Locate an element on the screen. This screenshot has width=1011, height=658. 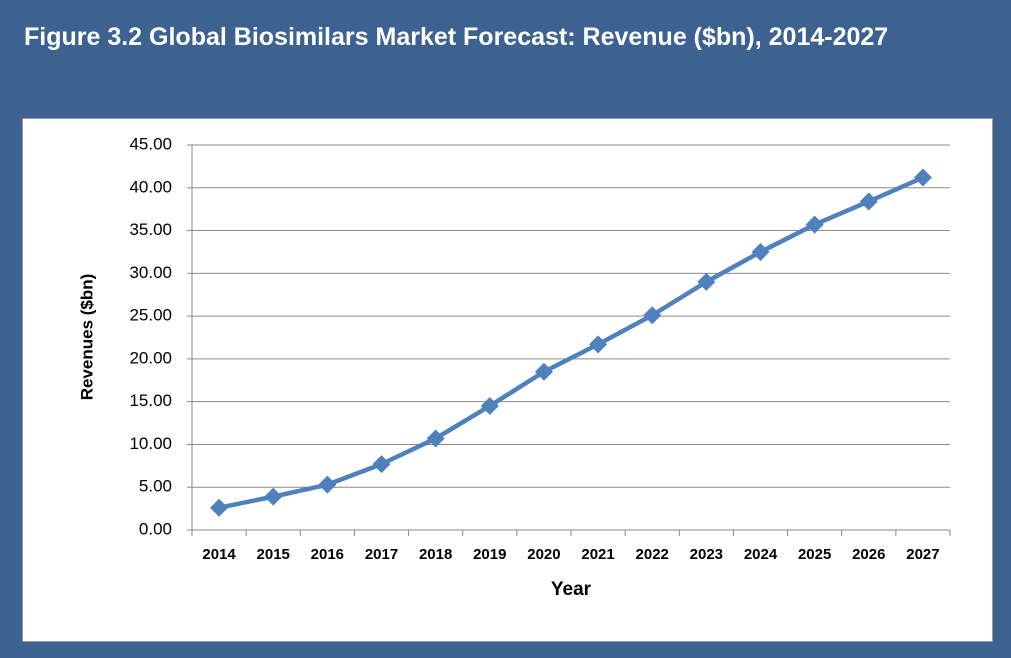
x-tick-label: 2014 is located at coordinates (219, 554).